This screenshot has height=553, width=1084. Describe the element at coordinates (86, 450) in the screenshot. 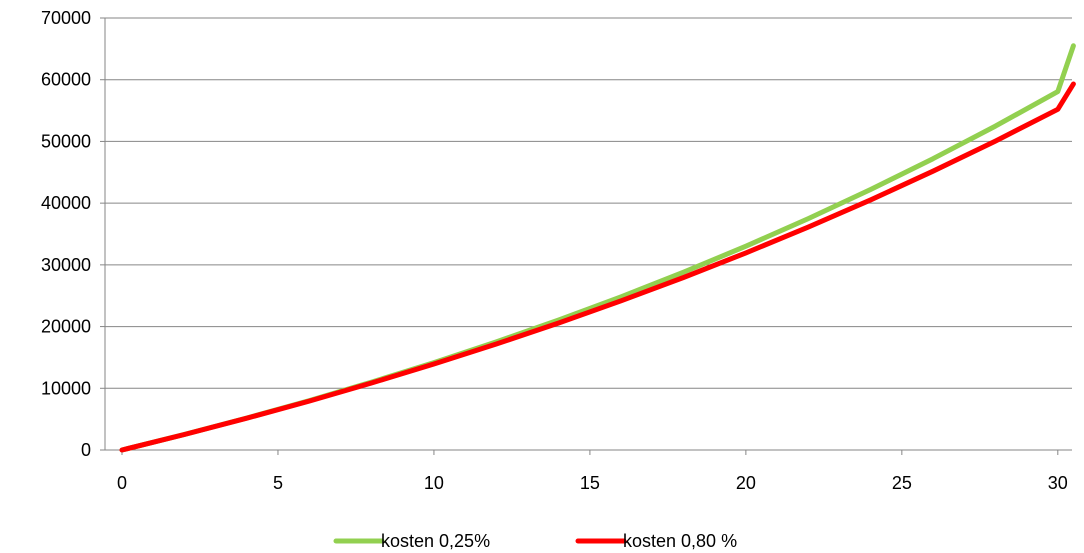

I see `y-tick-label: 0` at that location.